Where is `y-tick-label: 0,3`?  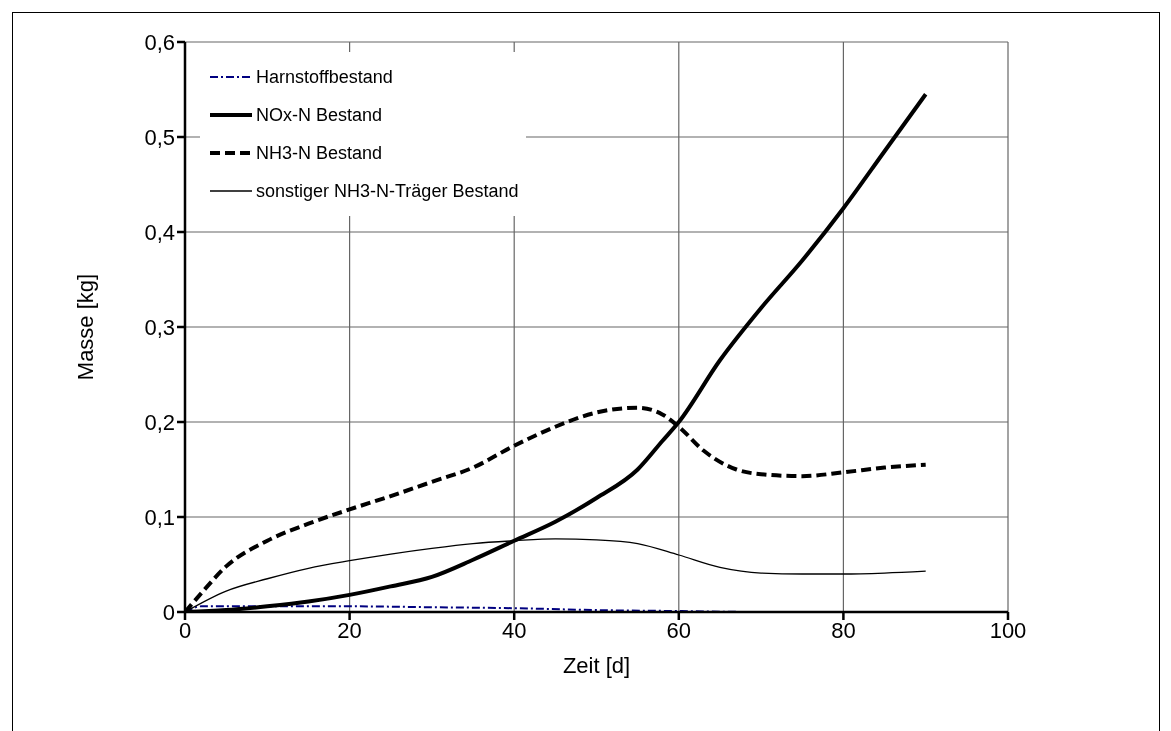 y-tick-label: 0,3 is located at coordinates (159, 327).